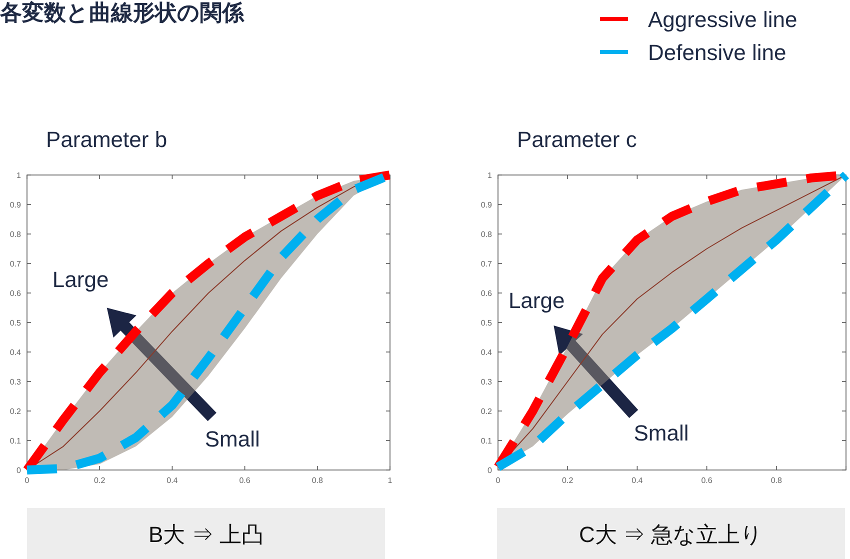  What do you see at coordinates (671, 534) in the screenshot?
I see `text: C大 ⇒ 急な立上り` at bounding box center [671, 534].